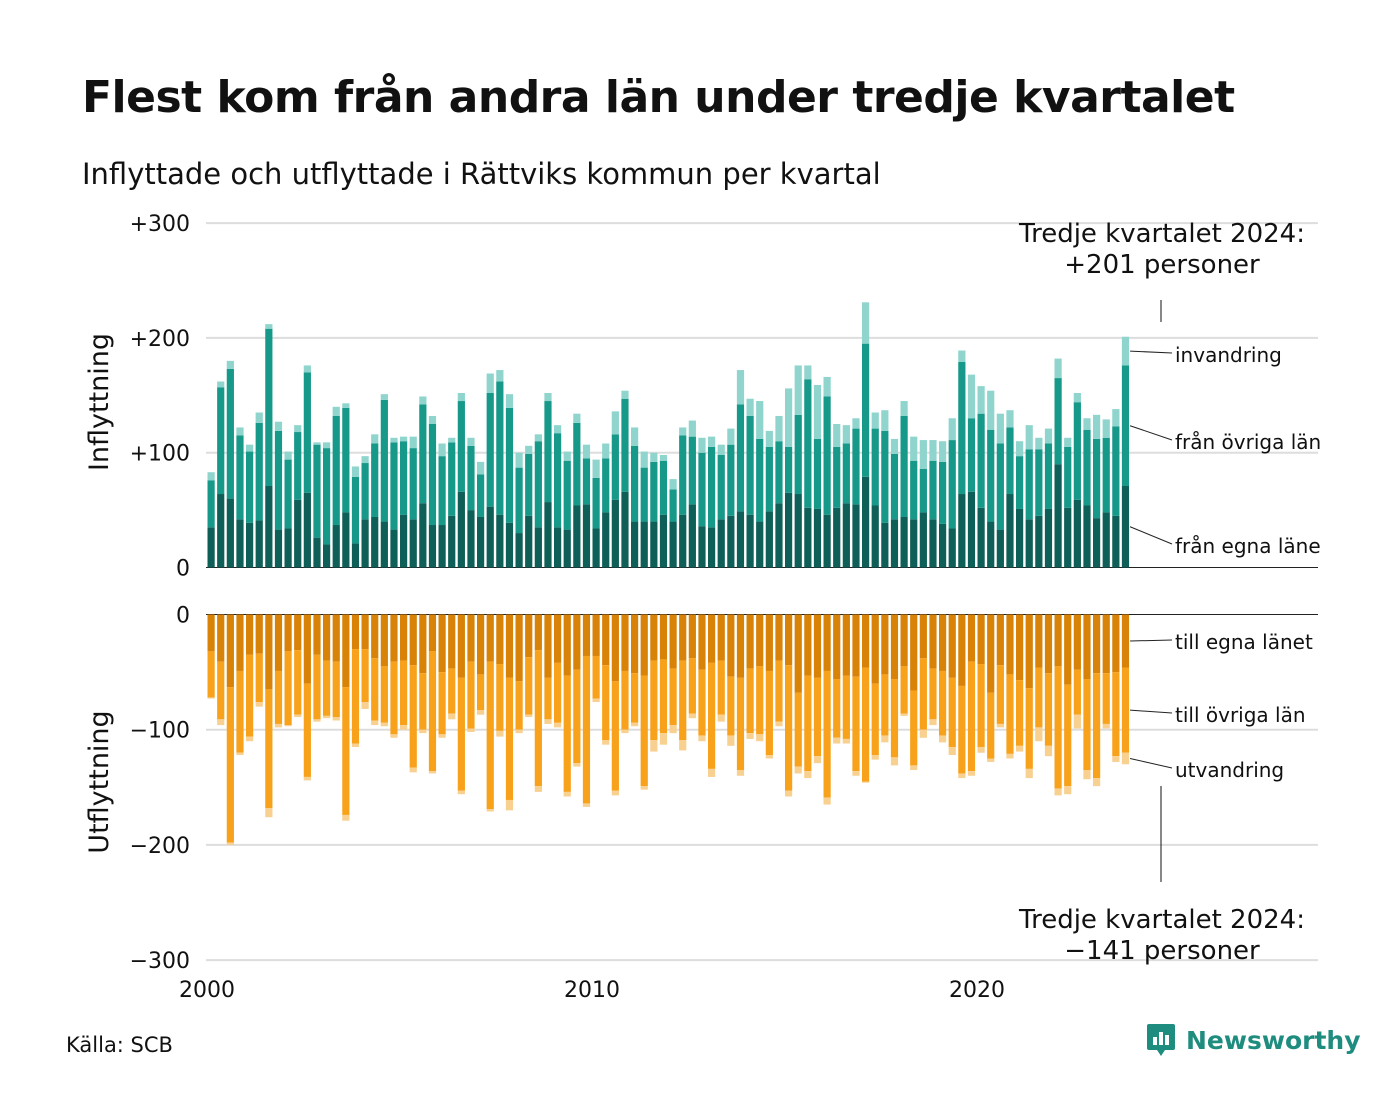  Describe the element at coordinates (160, 961) in the screenshot. I see `y-tick-label: −300` at that location.